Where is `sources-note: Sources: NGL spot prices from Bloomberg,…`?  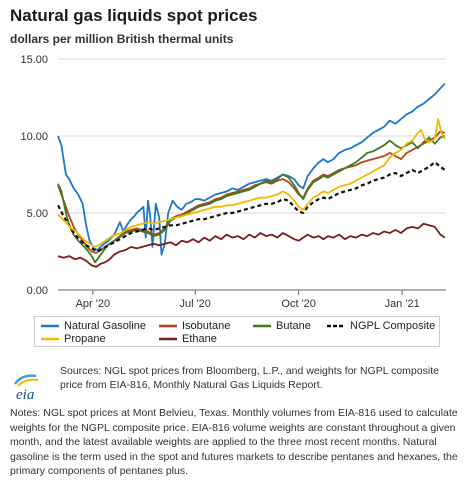 sources-note: Sources: NGL spot prices from Bloomberg,… is located at coordinates (249, 378).